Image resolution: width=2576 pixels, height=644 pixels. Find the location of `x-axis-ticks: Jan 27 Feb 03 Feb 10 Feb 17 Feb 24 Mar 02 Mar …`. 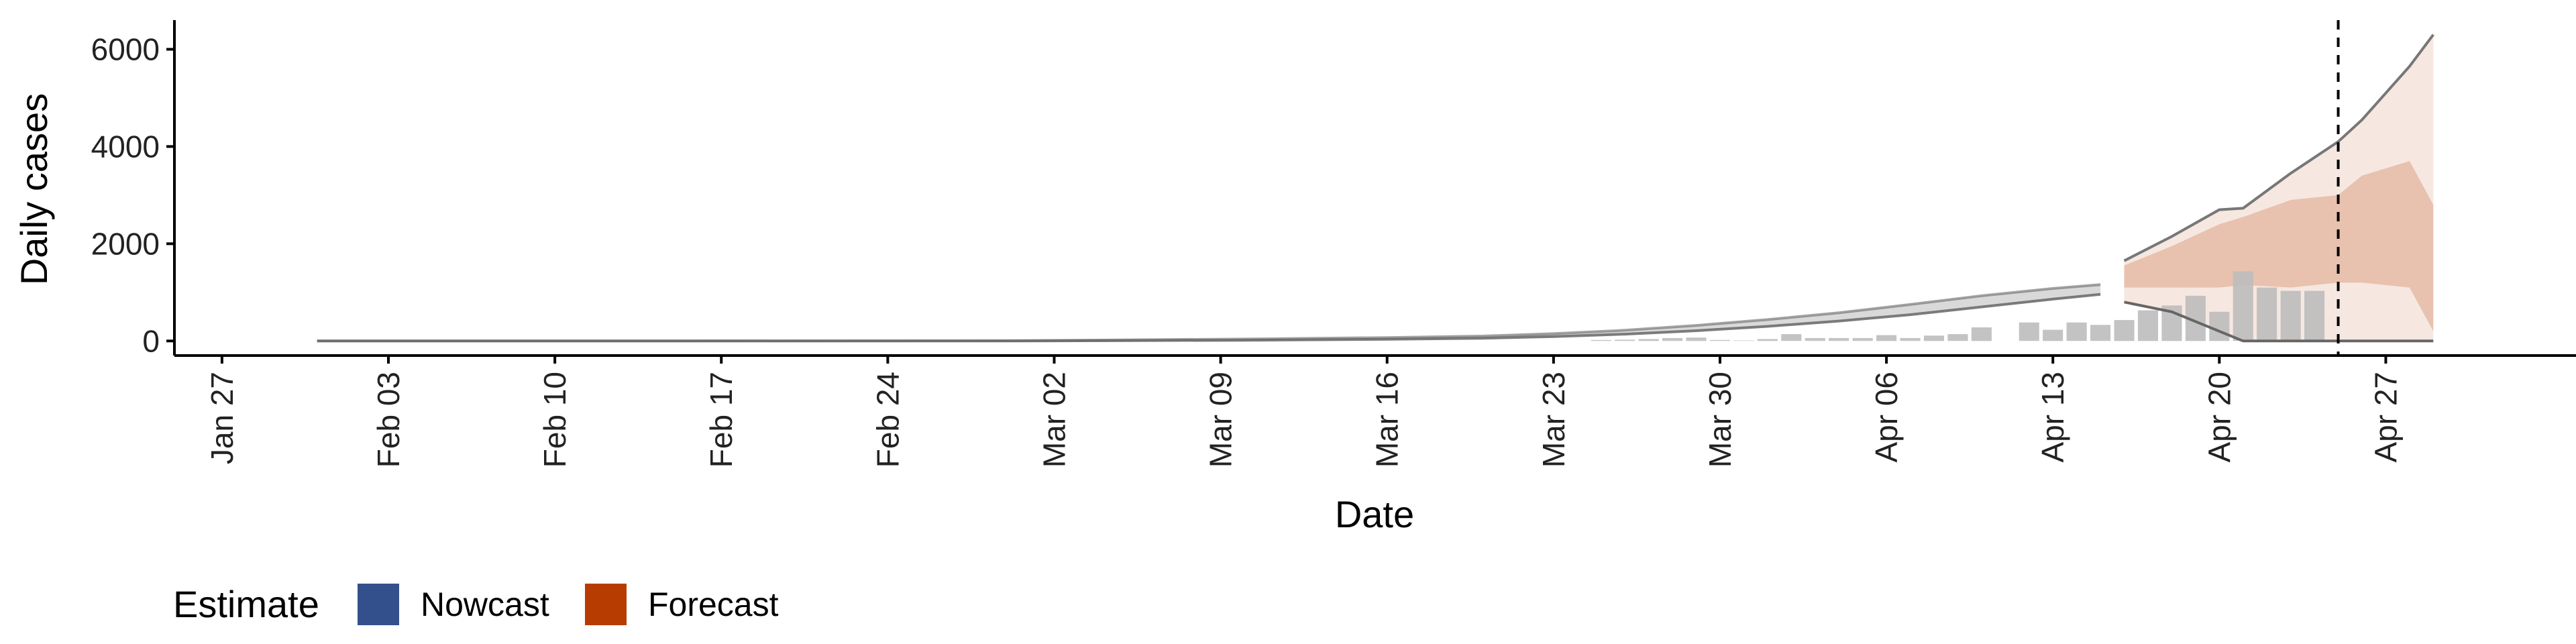

x-axis-ticks: Jan 27 Feb 03 Feb 10 Feb 17 Feb 24 Mar 02 Mar … is located at coordinates (1304, 412).